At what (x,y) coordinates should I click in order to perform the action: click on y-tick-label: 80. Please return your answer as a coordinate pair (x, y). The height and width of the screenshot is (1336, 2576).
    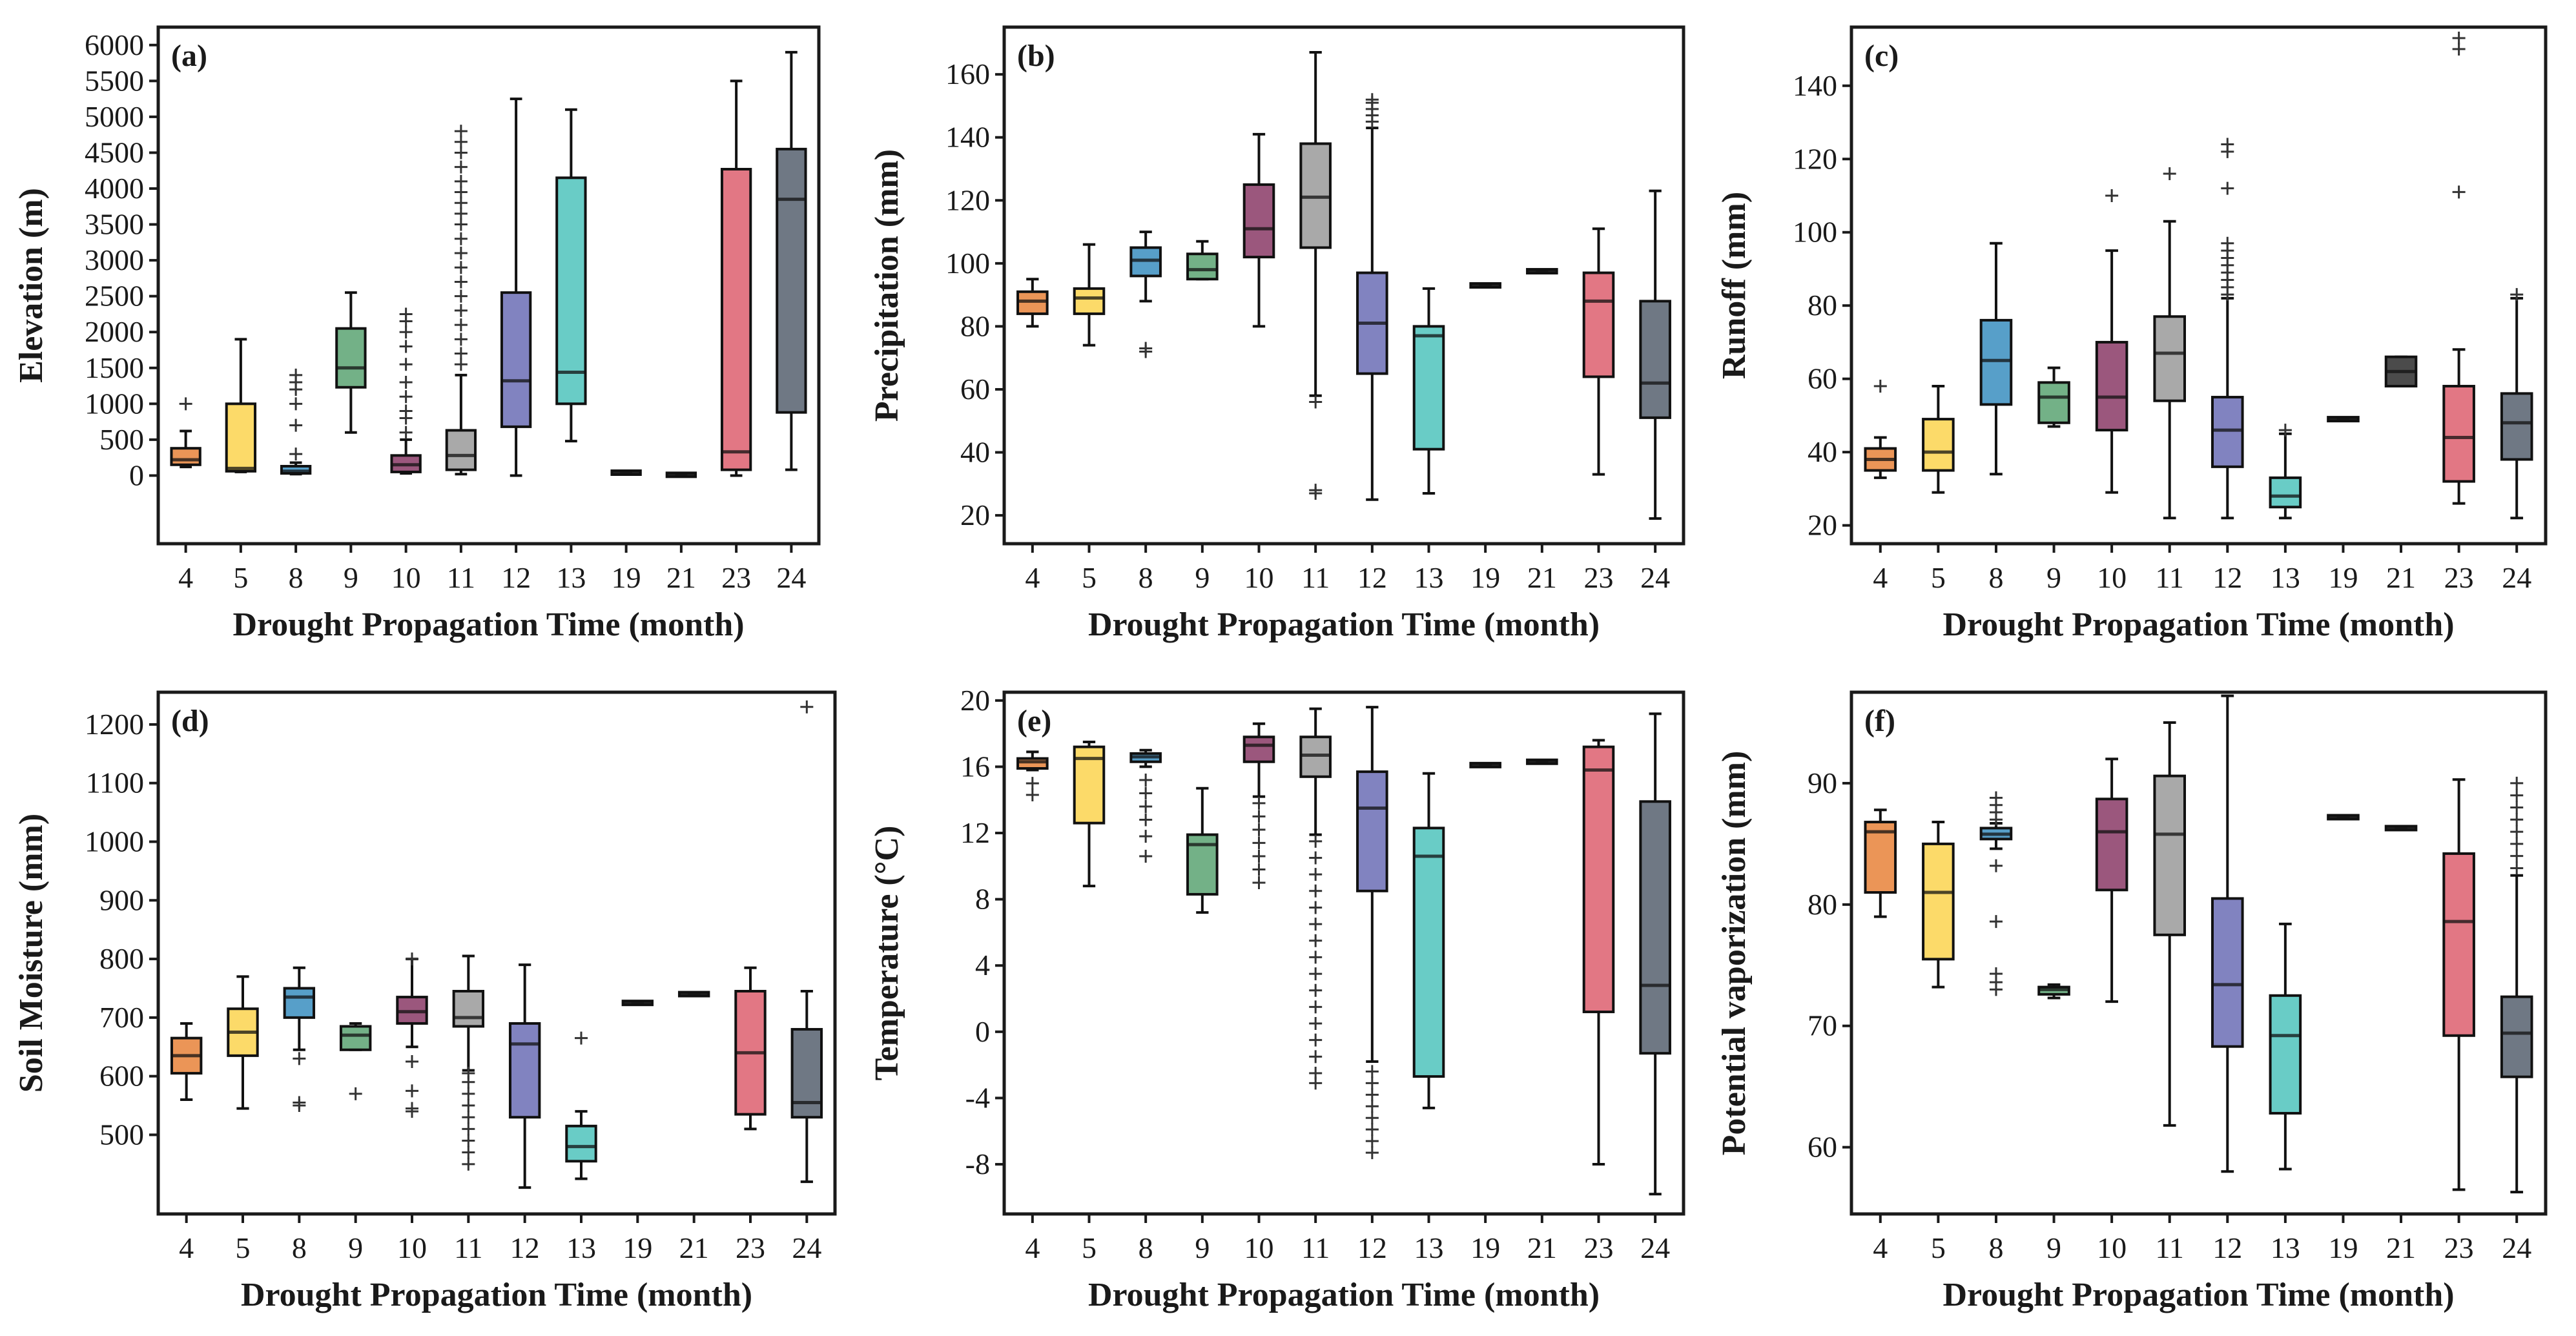
    Looking at the image, I should click on (975, 325).